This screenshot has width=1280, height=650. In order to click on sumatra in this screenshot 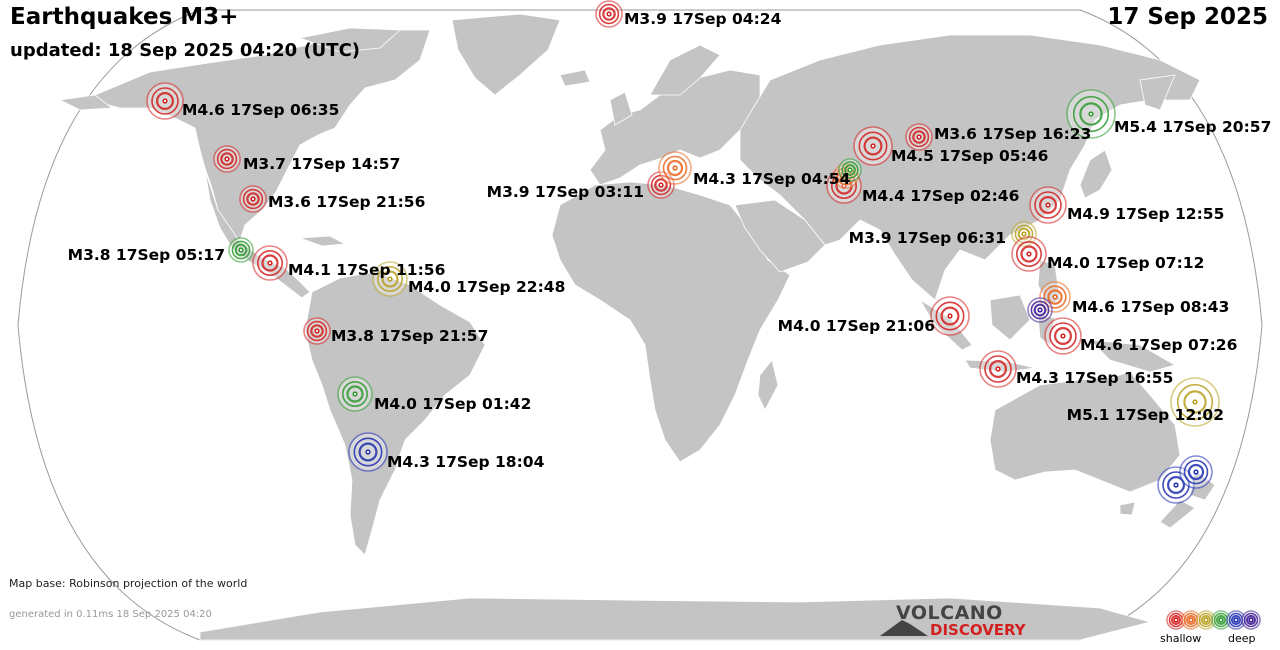, I will do `click(946, 325)`.